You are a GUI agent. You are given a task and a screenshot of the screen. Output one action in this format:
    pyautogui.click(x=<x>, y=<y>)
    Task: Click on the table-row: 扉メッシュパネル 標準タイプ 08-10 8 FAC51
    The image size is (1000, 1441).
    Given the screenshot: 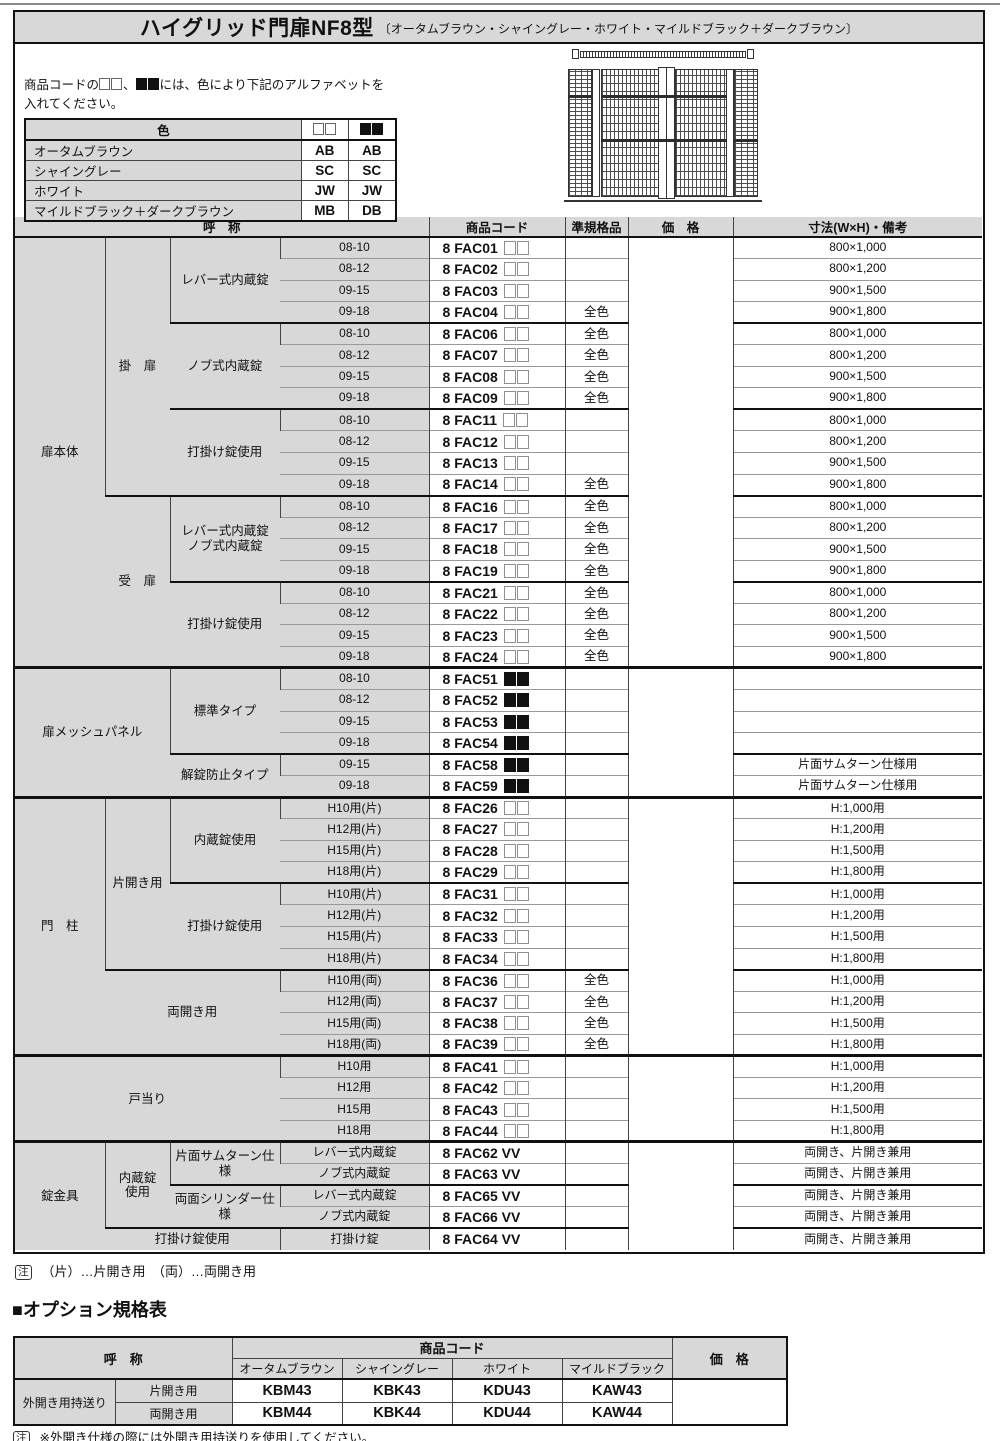 What is the action you would take?
    pyautogui.click(x=499, y=732)
    